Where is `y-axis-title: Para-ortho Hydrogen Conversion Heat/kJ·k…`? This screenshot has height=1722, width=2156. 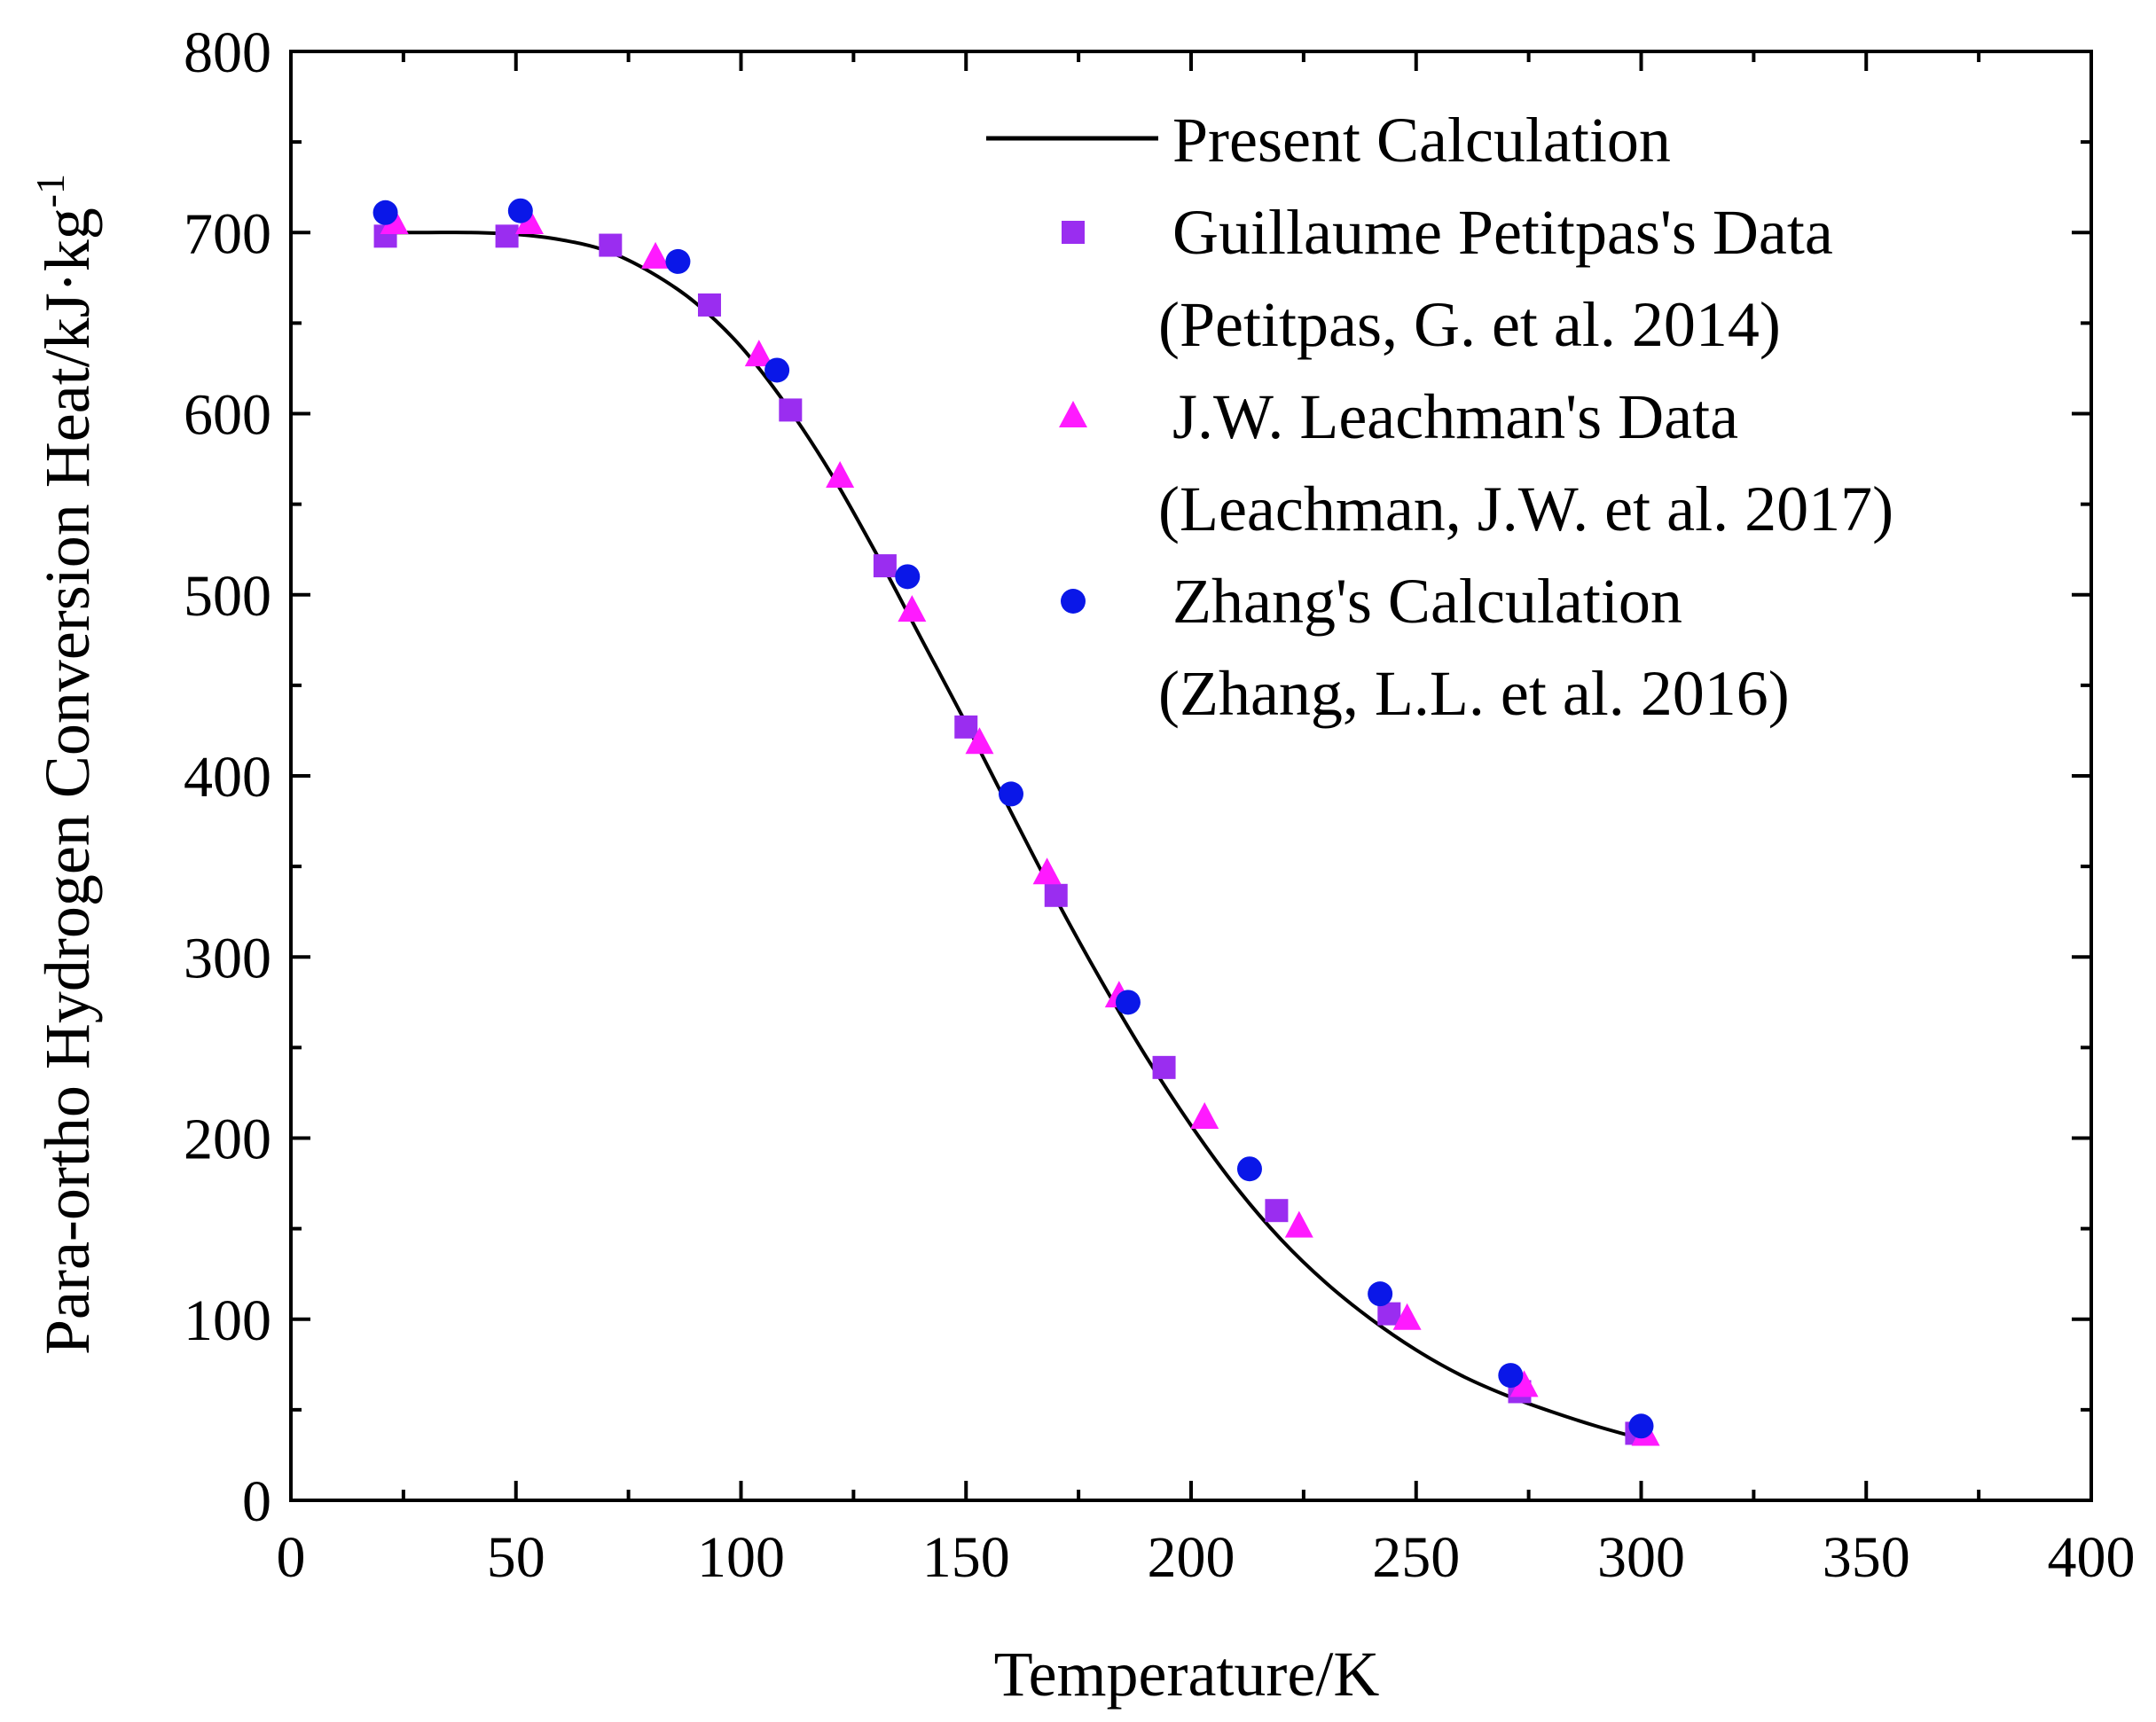 y-axis-title: Para-ortho Hydrogen Conversion Heat/kJ·k… is located at coordinates (65, 765).